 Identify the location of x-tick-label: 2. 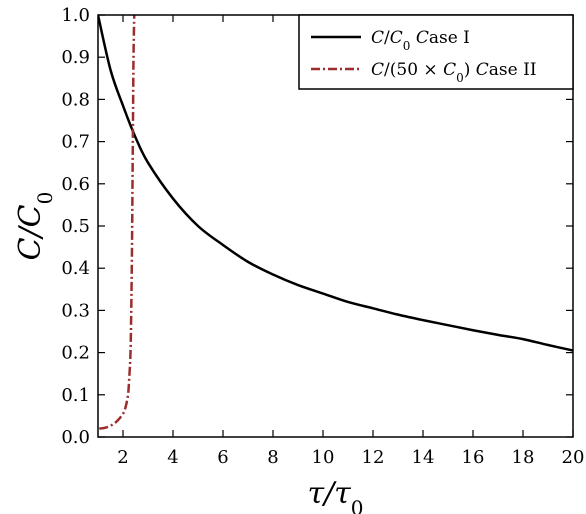
(122, 457).